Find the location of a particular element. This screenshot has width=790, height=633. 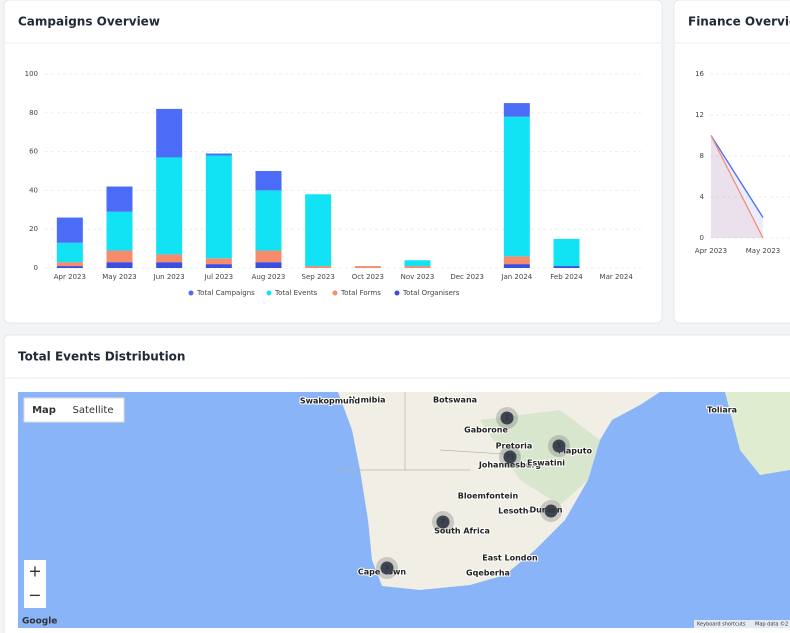

cluster-count: 7 is located at coordinates (443, 522).